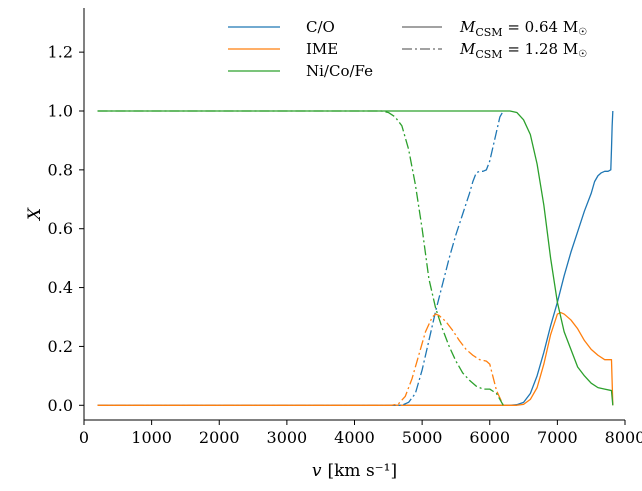 The image size is (642, 491). What do you see at coordinates (60, 52) in the screenshot?
I see `y-tick-label: 1.2` at bounding box center [60, 52].